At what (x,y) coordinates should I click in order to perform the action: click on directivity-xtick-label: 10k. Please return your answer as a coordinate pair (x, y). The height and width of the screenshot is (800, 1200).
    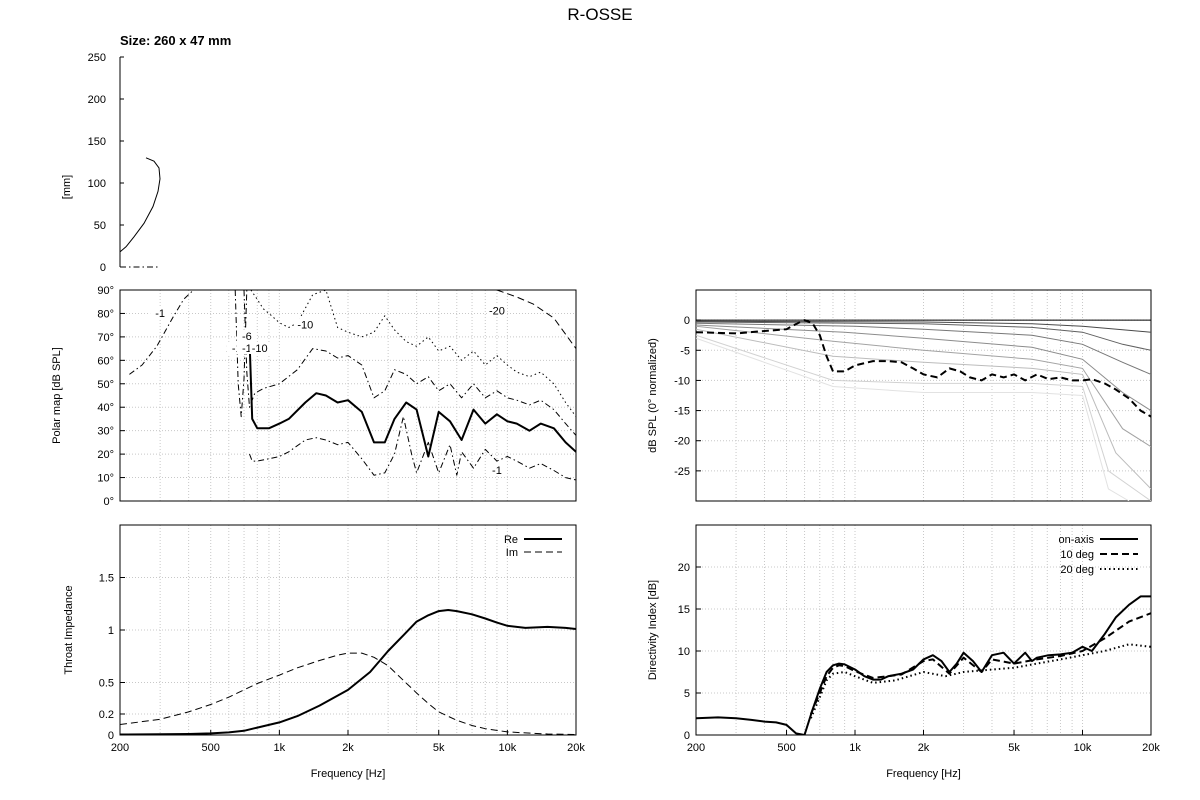
    Looking at the image, I should click on (1083, 748).